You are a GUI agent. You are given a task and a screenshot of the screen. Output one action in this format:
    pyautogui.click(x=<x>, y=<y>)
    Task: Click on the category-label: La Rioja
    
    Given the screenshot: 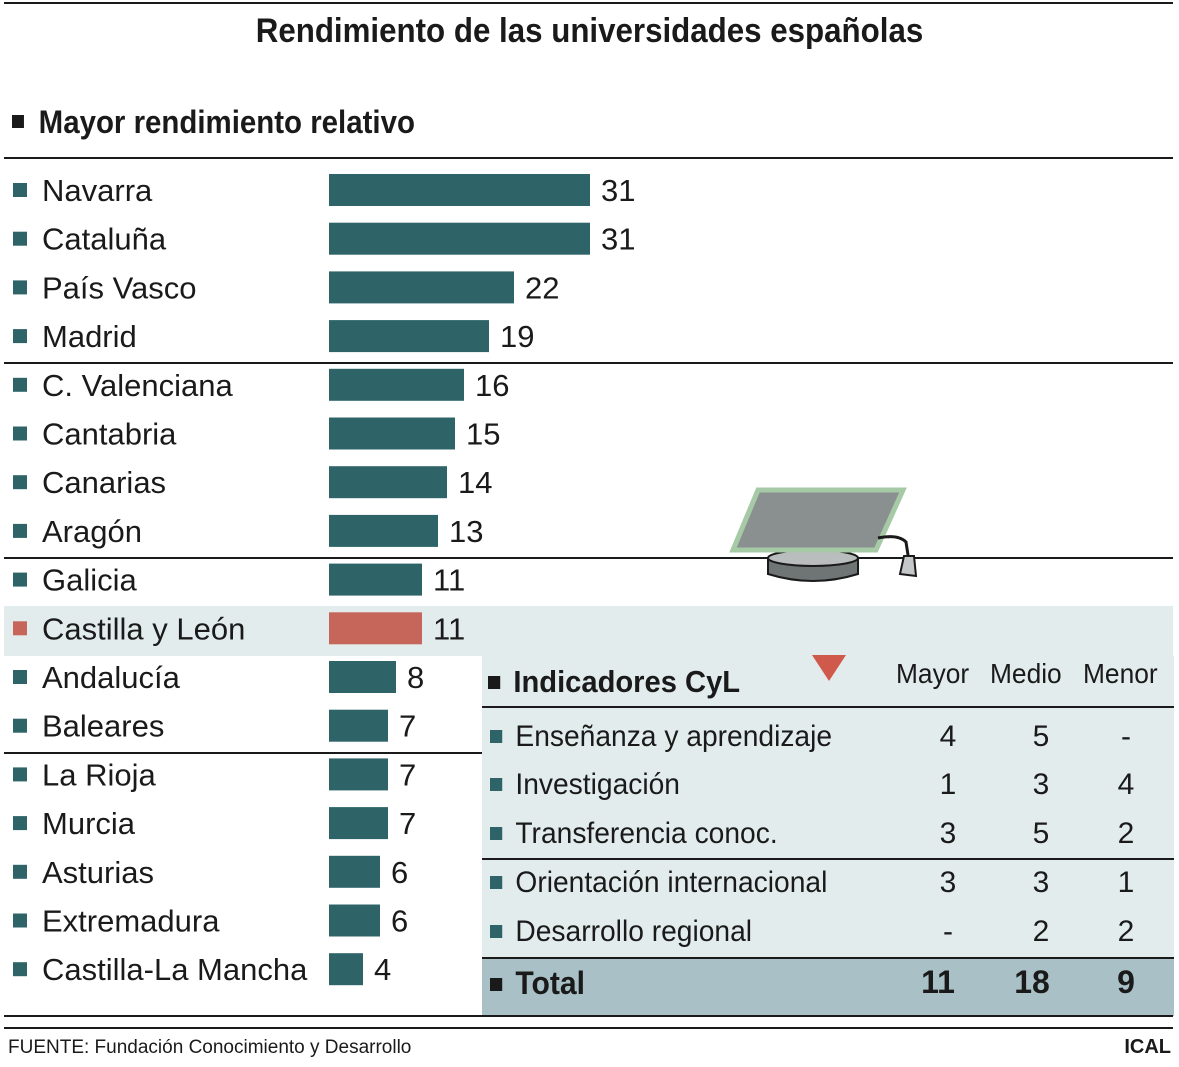 What is the action you would take?
    pyautogui.click(x=99, y=774)
    